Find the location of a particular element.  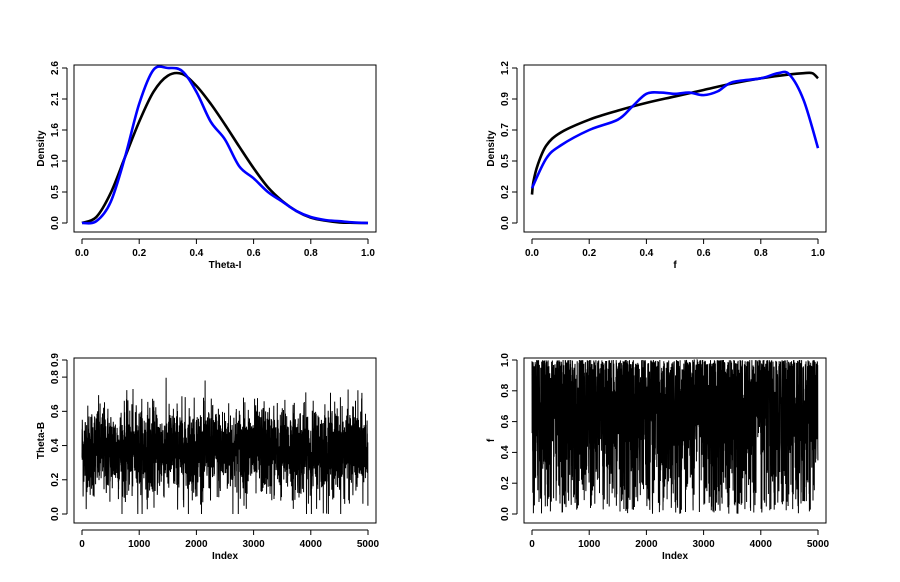

y-axis-label: Theta-B is located at coordinates (41, 440).